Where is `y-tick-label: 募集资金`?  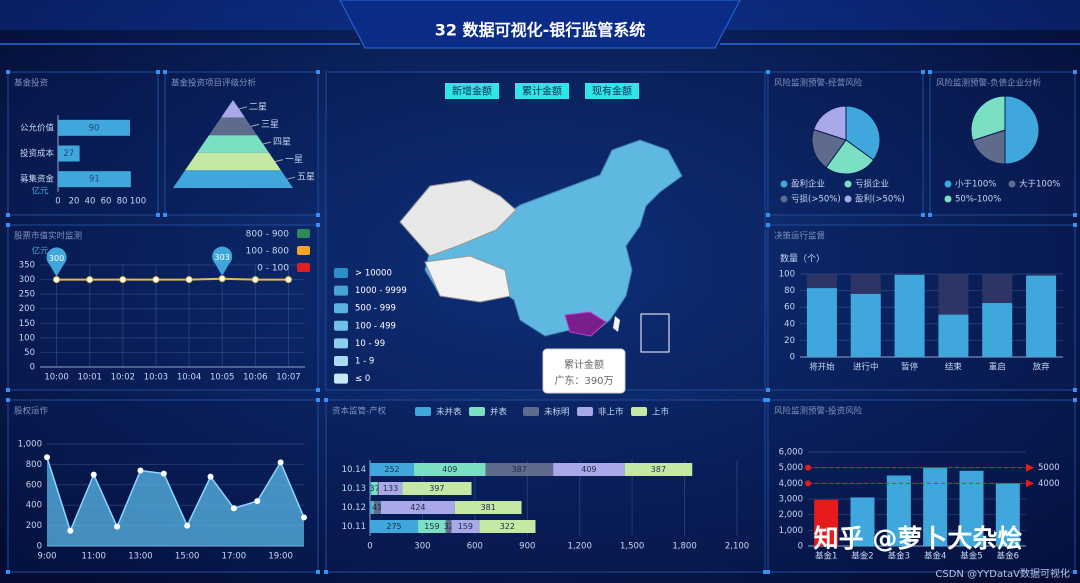
y-tick-label: 募集资金 is located at coordinates (37, 179).